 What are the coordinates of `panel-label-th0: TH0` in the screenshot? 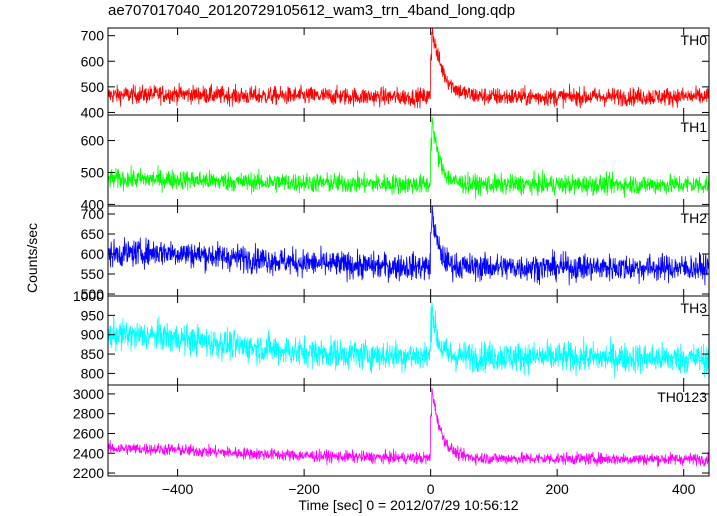 It's located at (694, 40).